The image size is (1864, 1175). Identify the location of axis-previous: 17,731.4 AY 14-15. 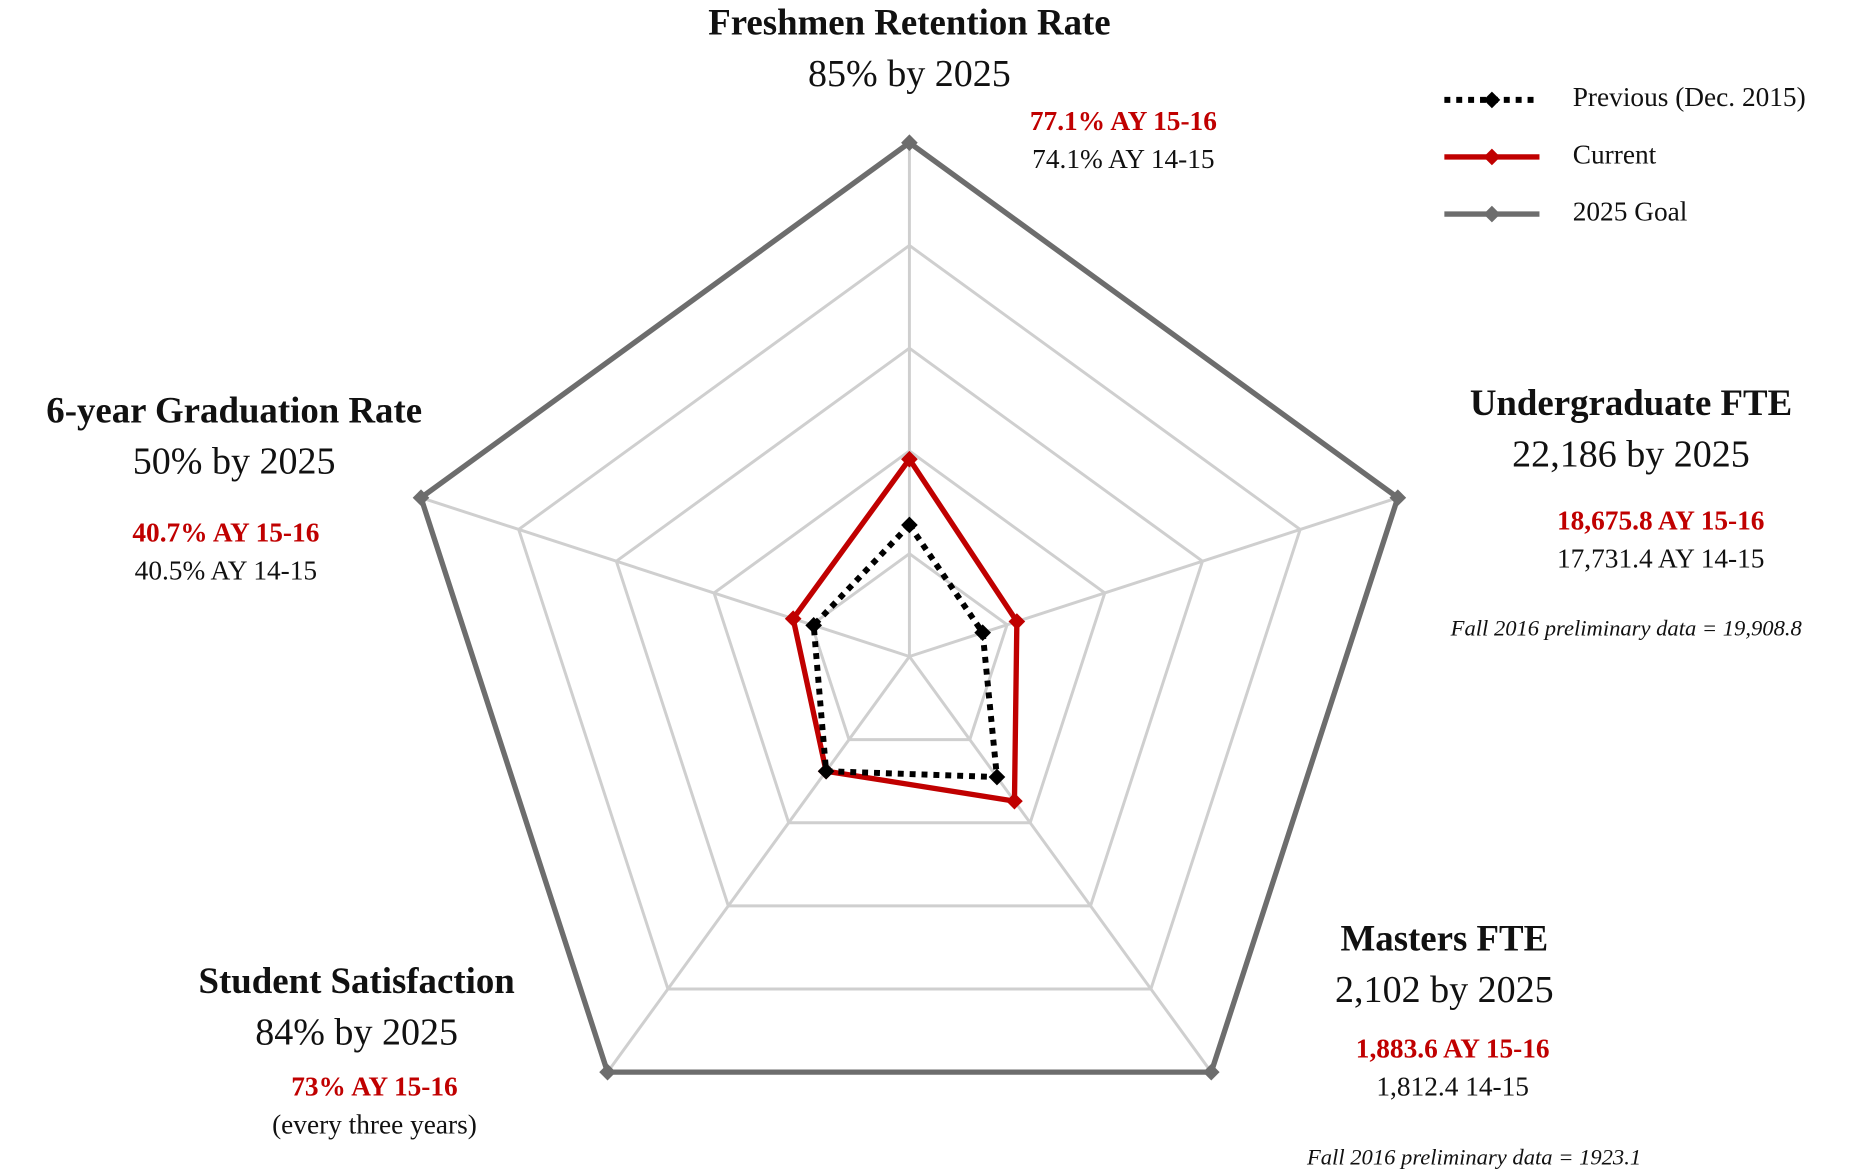
(1660, 559).